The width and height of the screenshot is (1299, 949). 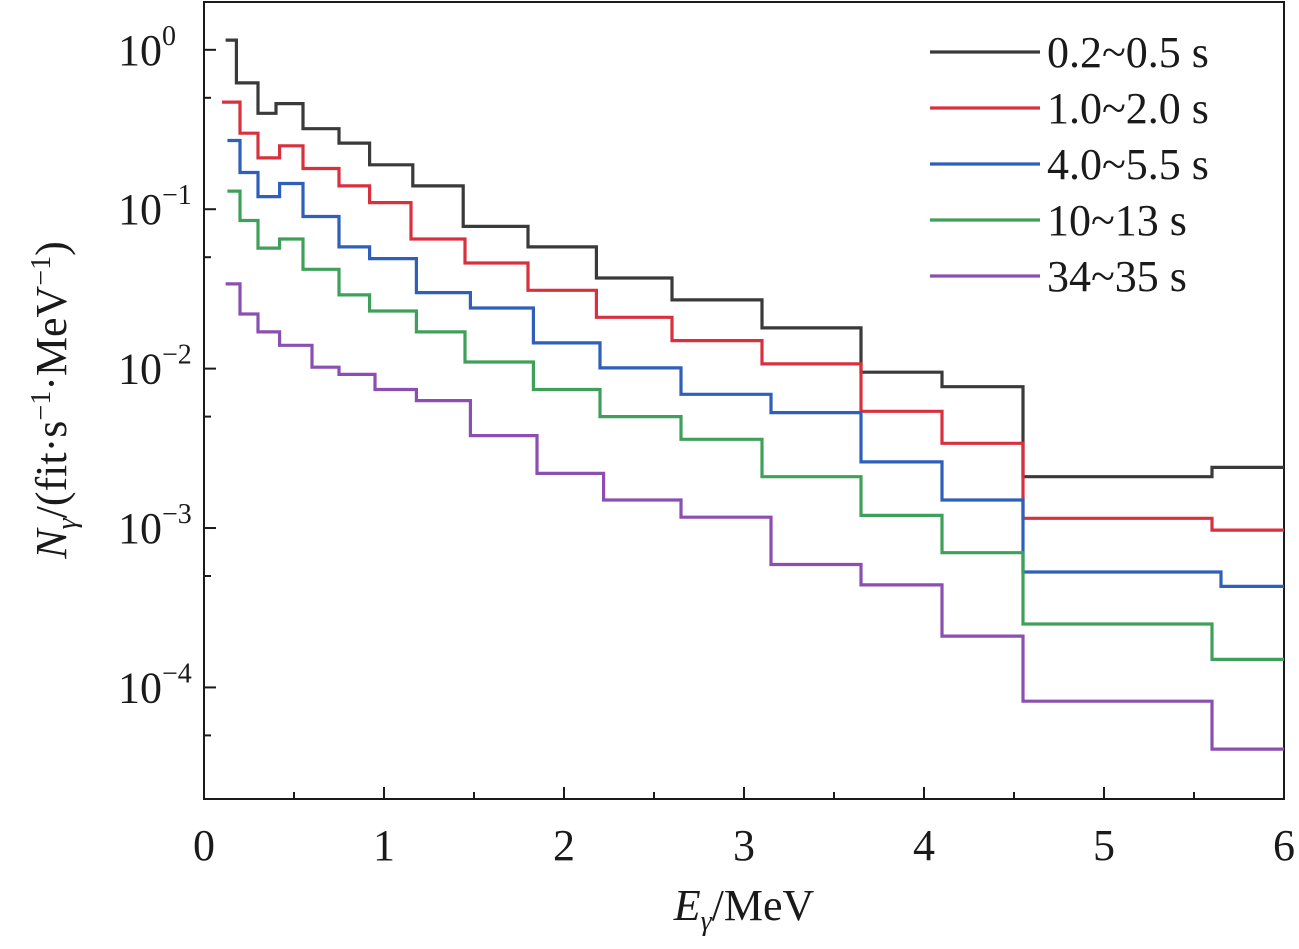 What do you see at coordinates (1128, 108) in the screenshot?
I see `legend-label: 1.0~2.0 s` at bounding box center [1128, 108].